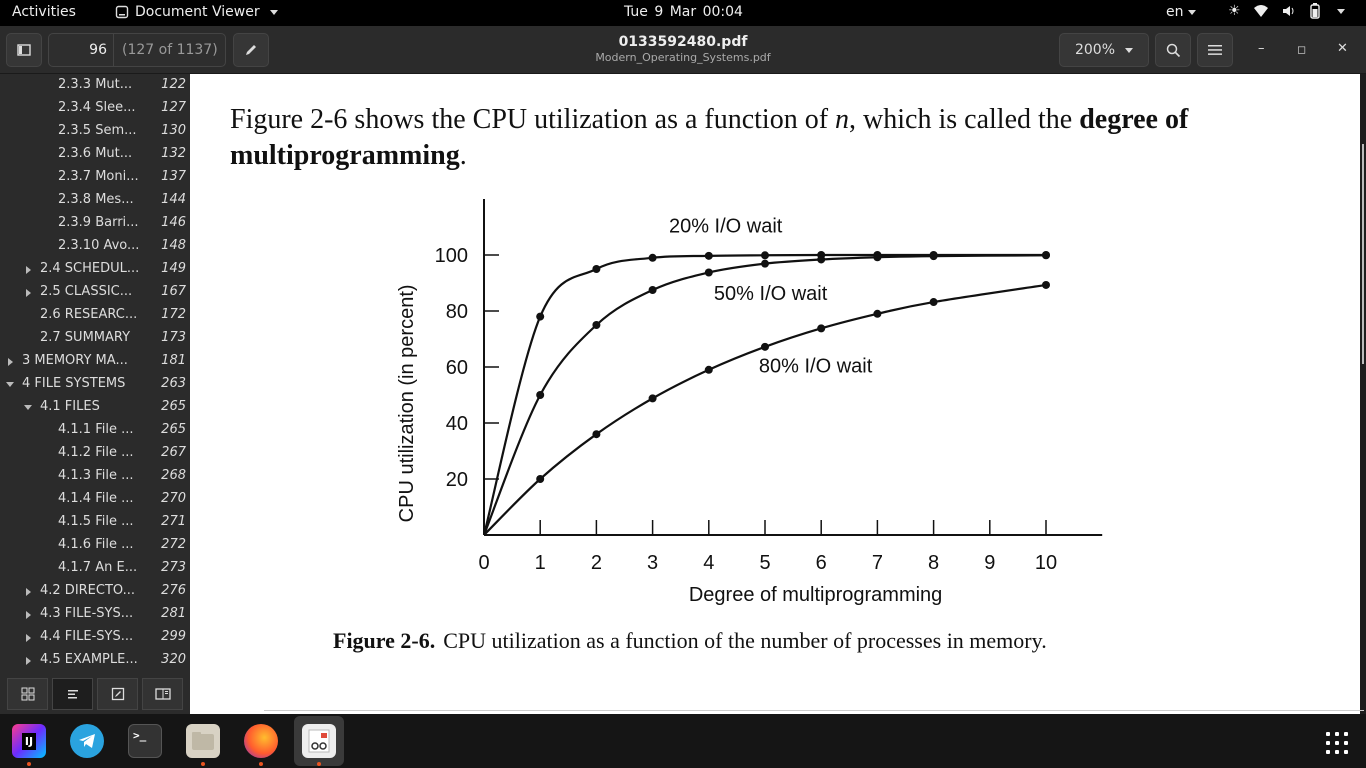 This screenshot has width=1366, height=768. What do you see at coordinates (173, 314) in the screenshot?
I see `outline-item-page: 172` at bounding box center [173, 314].